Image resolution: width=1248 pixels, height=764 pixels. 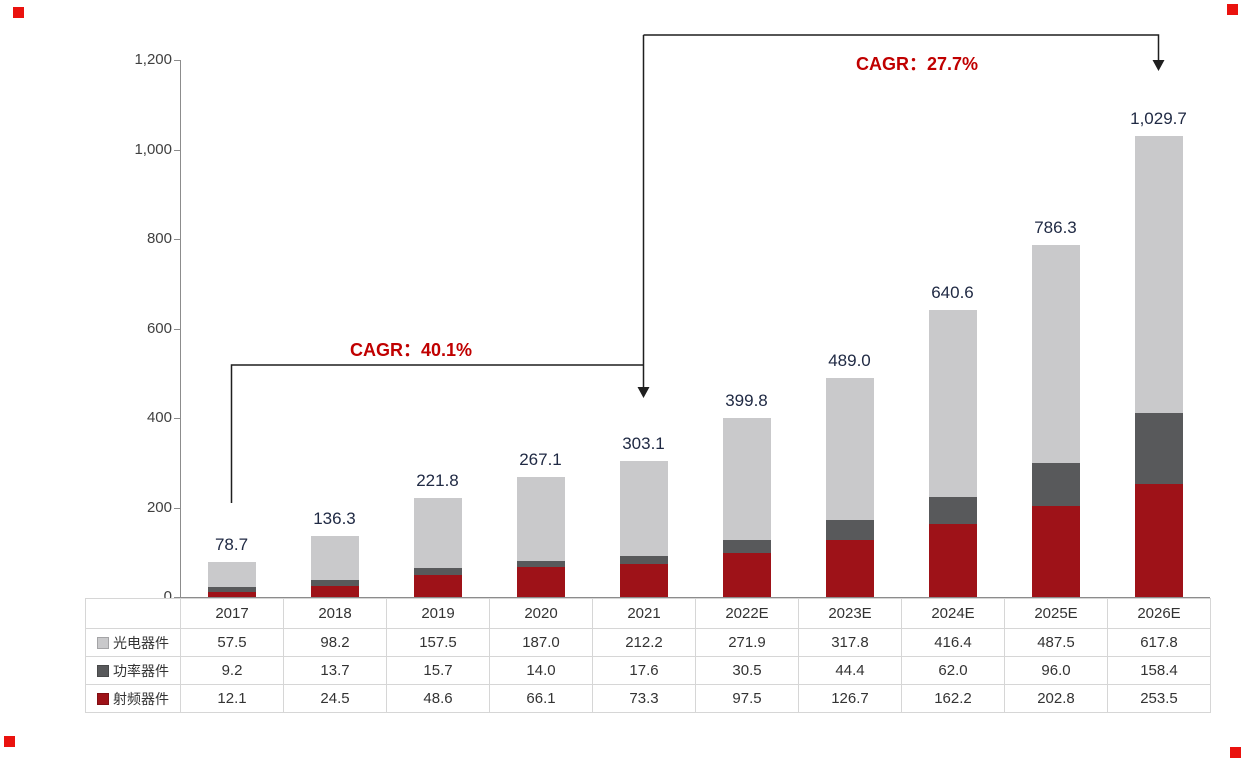 What do you see at coordinates (438, 670) in the screenshot?
I see `value-cell: 15.7` at bounding box center [438, 670].